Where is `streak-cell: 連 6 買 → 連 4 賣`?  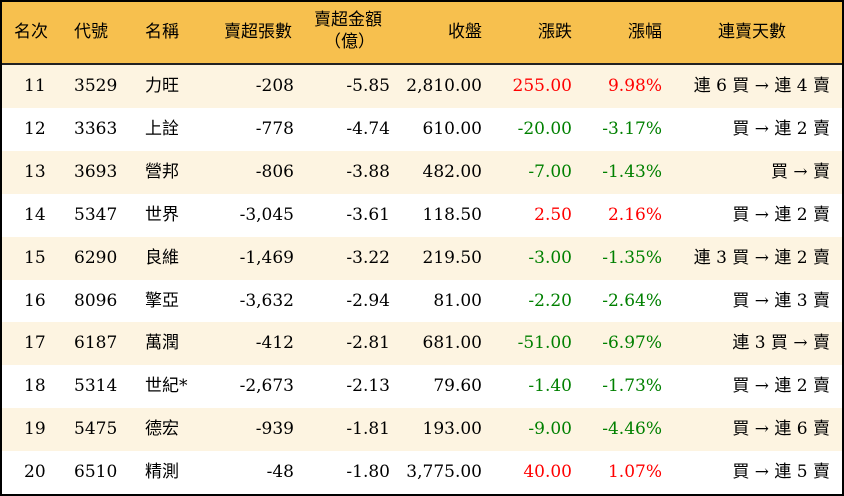 streak-cell: 連 6 買 → 連 4 賣 is located at coordinates (761, 86).